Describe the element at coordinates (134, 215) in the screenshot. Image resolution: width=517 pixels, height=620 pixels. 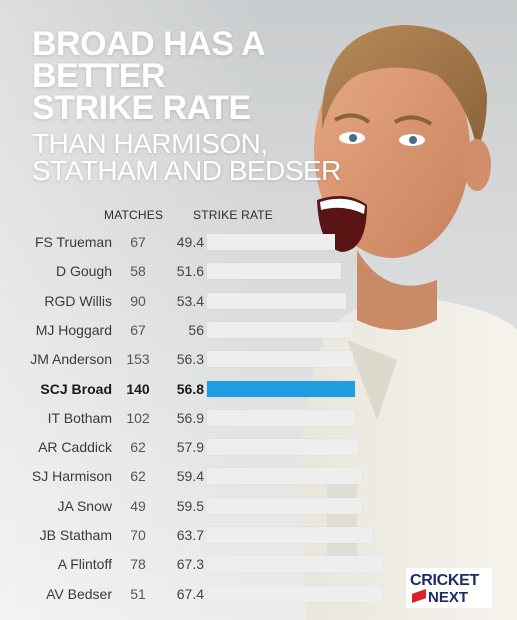
I see `matches-header: MATCHES` at that location.